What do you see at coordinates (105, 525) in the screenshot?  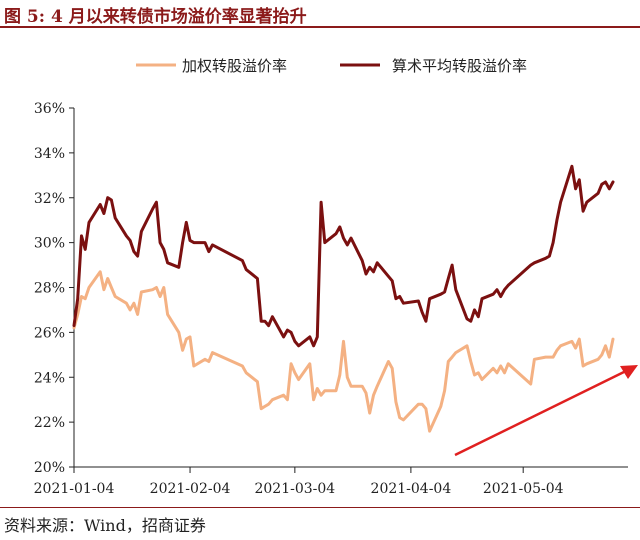 I see `source-note: 资料来源：Wind，招商证券` at bounding box center [105, 525].